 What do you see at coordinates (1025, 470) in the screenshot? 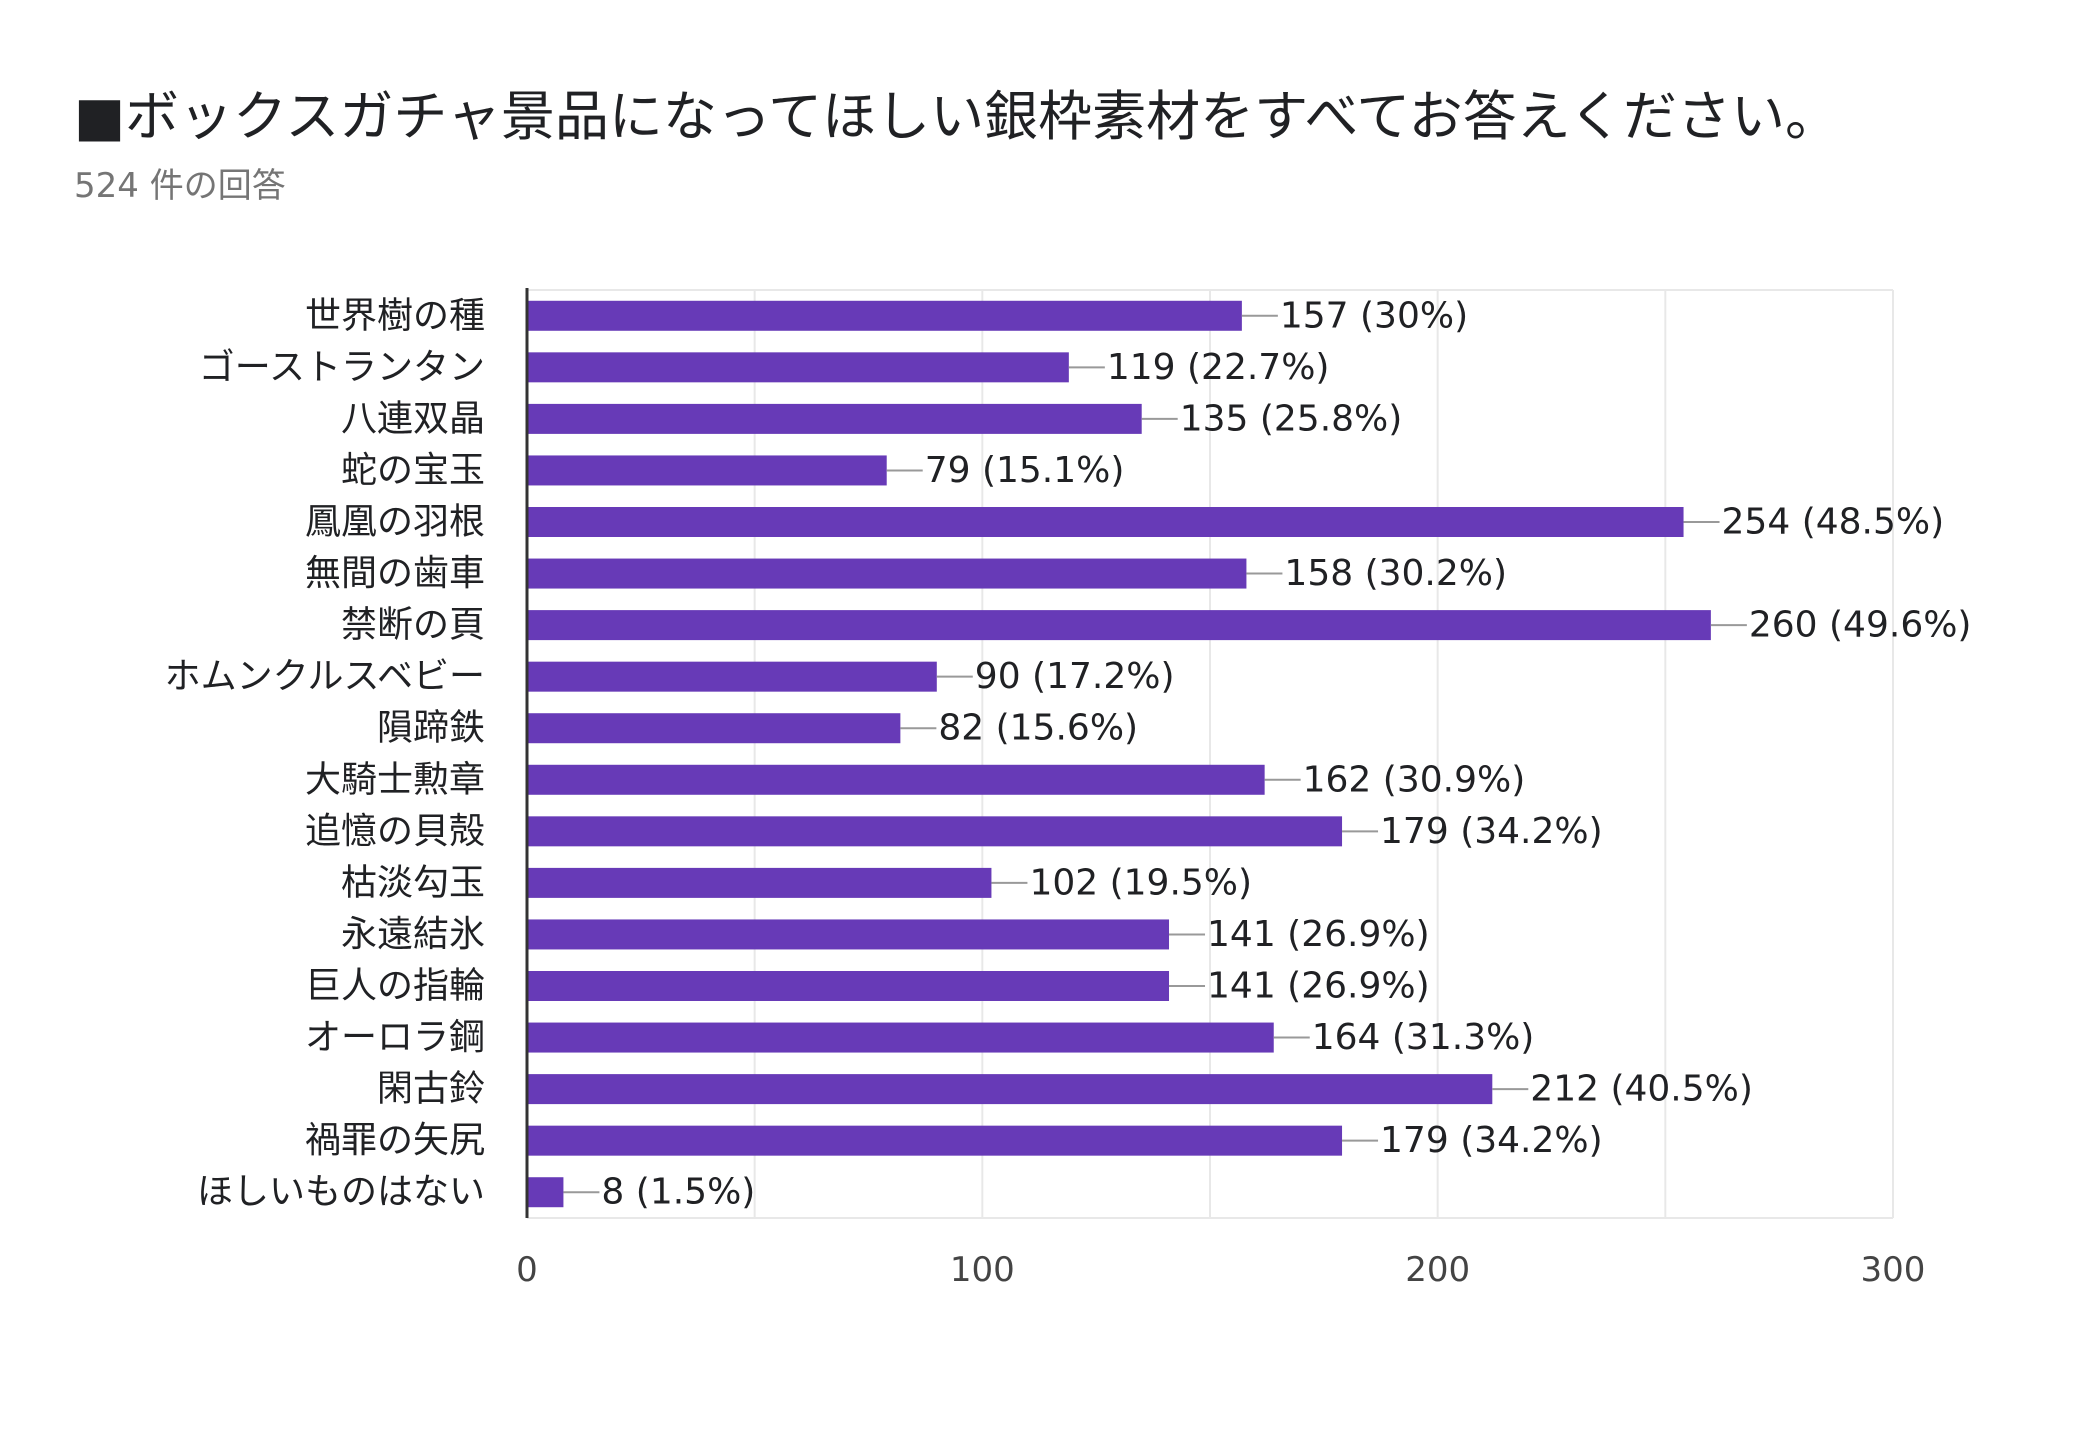
I see `data-label: 79 (15.1%)` at bounding box center [1025, 470].